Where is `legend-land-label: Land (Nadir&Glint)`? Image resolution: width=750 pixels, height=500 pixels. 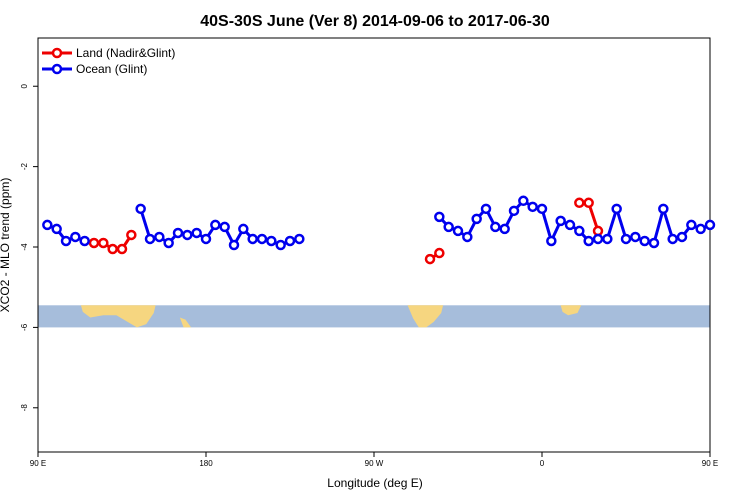 legend-land-label: Land (Nadir&Glint) is located at coordinates (125, 53).